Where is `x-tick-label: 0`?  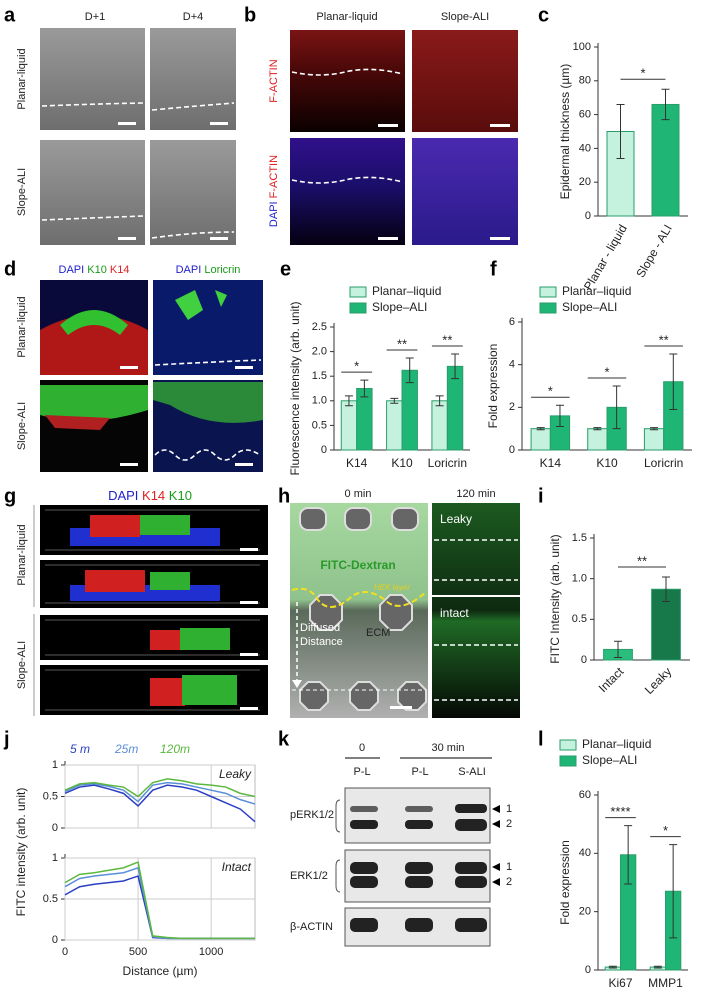 x-tick-label: 0 is located at coordinates (65, 952).